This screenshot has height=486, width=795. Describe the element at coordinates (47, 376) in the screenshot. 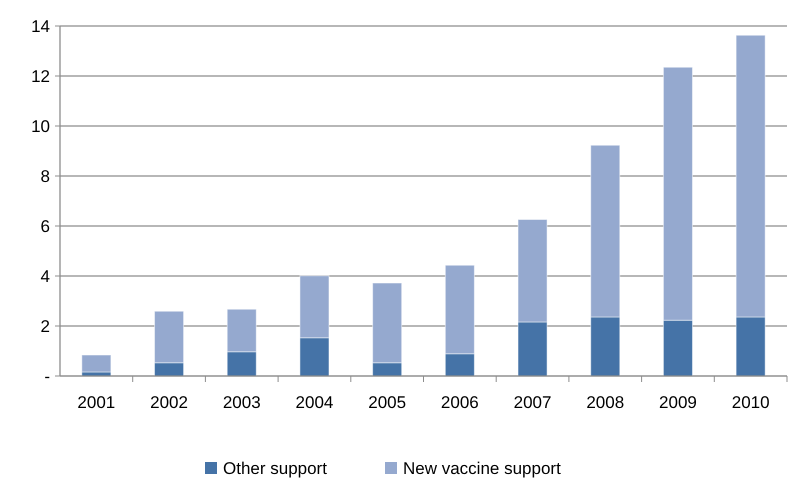

I see `y-tick-label: -` at that location.